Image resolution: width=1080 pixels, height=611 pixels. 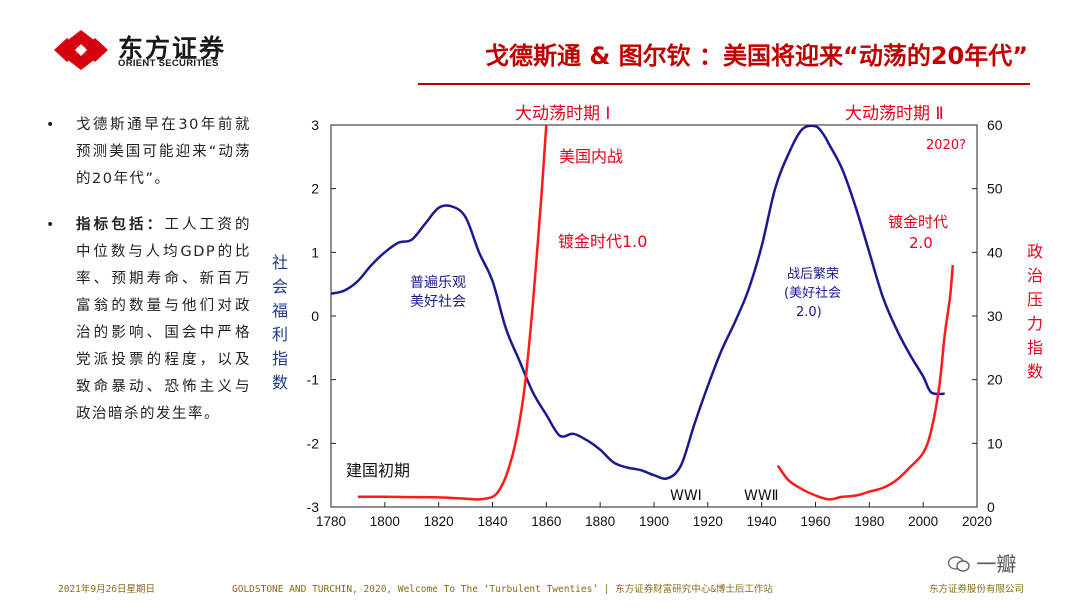 What do you see at coordinates (385, 521) in the screenshot?
I see `x-tick-label: 1800` at bounding box center [385, 521].